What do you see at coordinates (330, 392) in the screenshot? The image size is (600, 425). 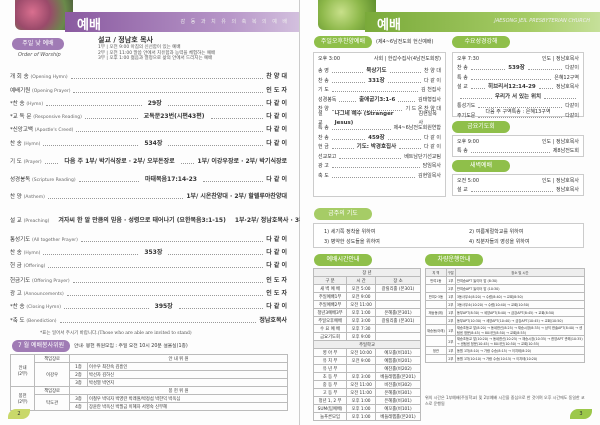 I see `table-cell: 고 등 부` at bounding box center [330, 392].